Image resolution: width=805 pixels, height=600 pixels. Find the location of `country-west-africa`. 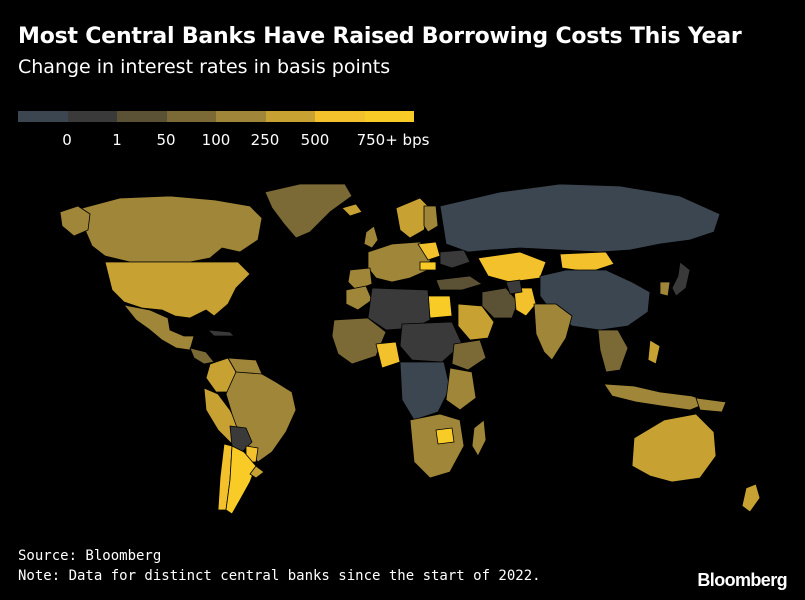

country-west-africa is located at coordinates (359, 341).